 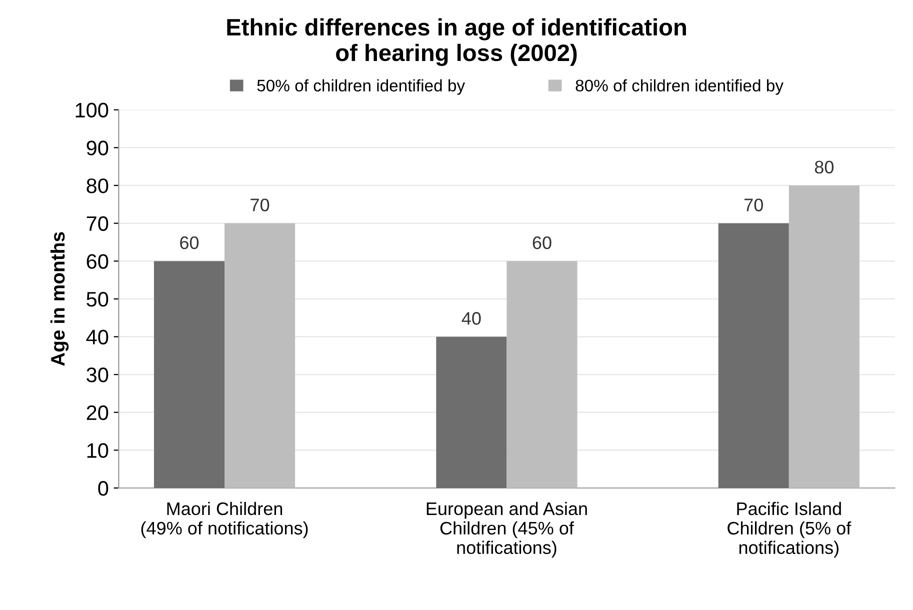 What do you see at coordinates (97, 337) in the screenshot?
I see `y-tick-label: 40` at bounding box center [97, 337].